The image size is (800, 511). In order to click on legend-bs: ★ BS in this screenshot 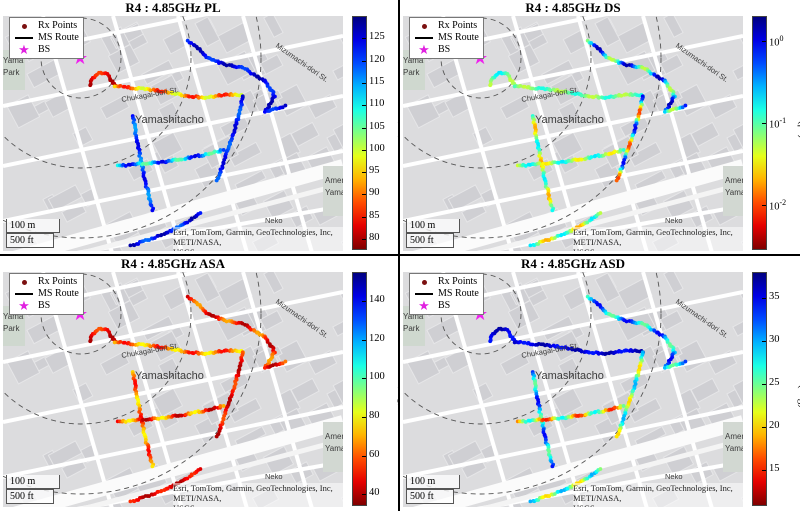, I will do `click(446, 49)`.